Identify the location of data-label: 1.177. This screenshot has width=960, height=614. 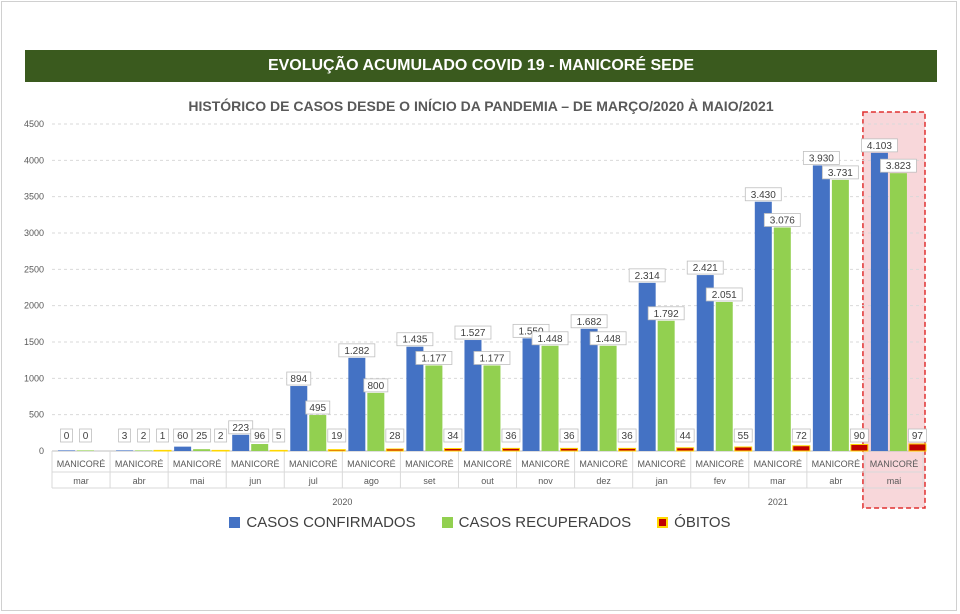
(491, 358).